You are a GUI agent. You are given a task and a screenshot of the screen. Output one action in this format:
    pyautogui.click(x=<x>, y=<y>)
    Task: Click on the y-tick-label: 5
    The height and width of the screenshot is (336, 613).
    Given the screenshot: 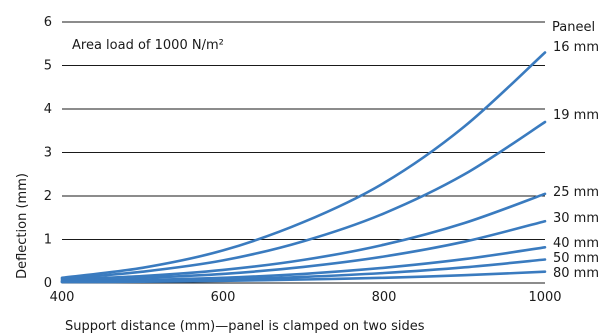 What is the action you would take?
    pyautogui.click(x=48, y=66)
    